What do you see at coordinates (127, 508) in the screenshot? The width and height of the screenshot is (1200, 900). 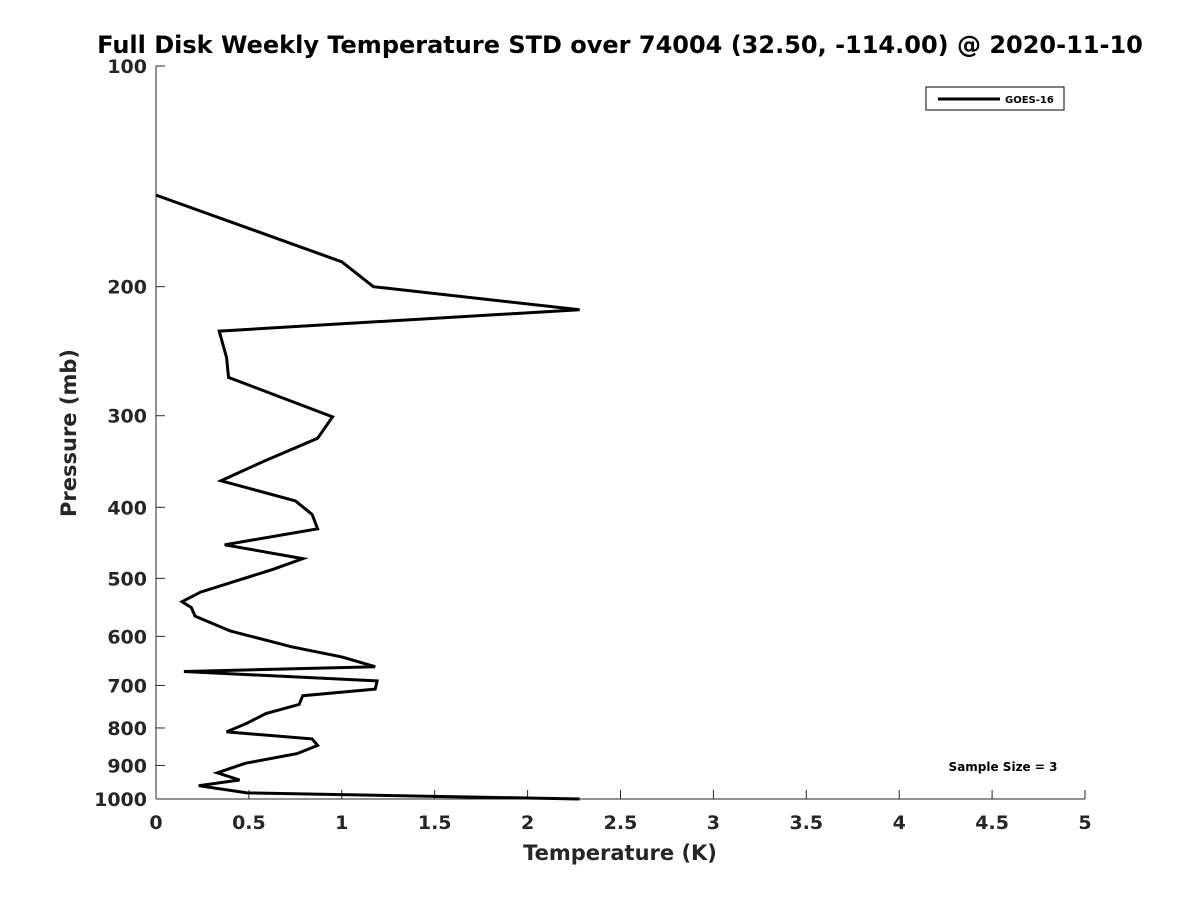 I see `y-tick-label: 400` at bounding box center [127, 508].